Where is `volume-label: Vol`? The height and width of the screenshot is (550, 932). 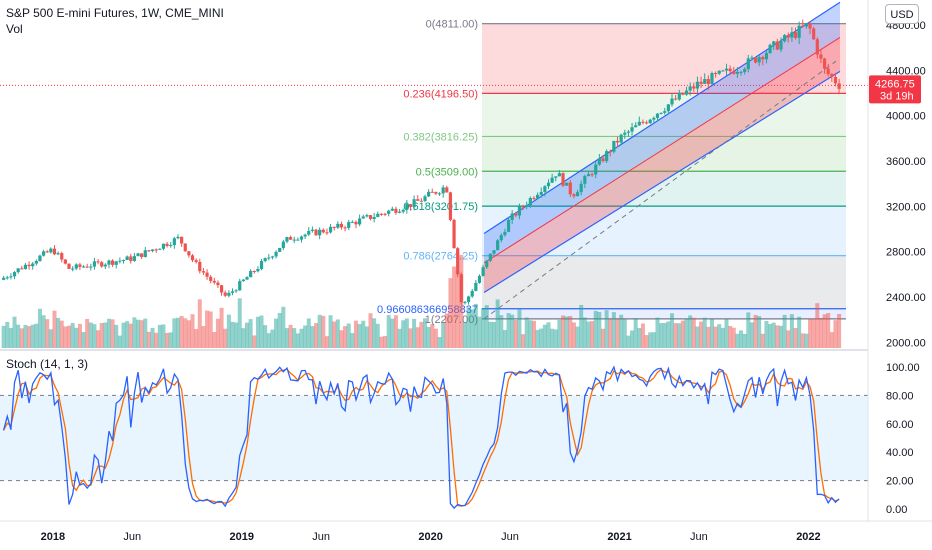
volume-label: Vol is located at coordinates (14, 29).